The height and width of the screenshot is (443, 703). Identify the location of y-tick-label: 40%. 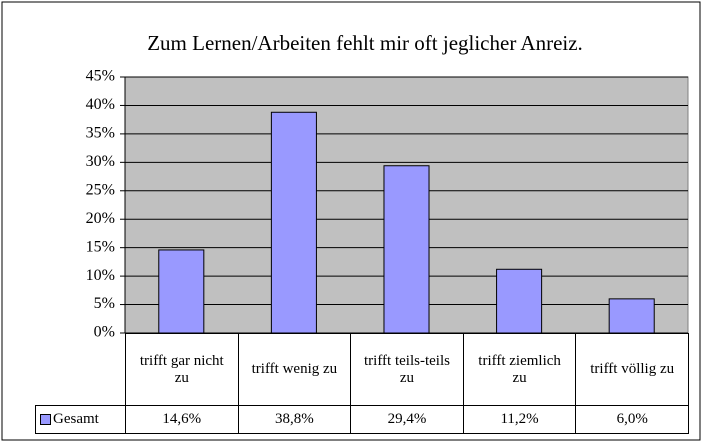
(100, 104).